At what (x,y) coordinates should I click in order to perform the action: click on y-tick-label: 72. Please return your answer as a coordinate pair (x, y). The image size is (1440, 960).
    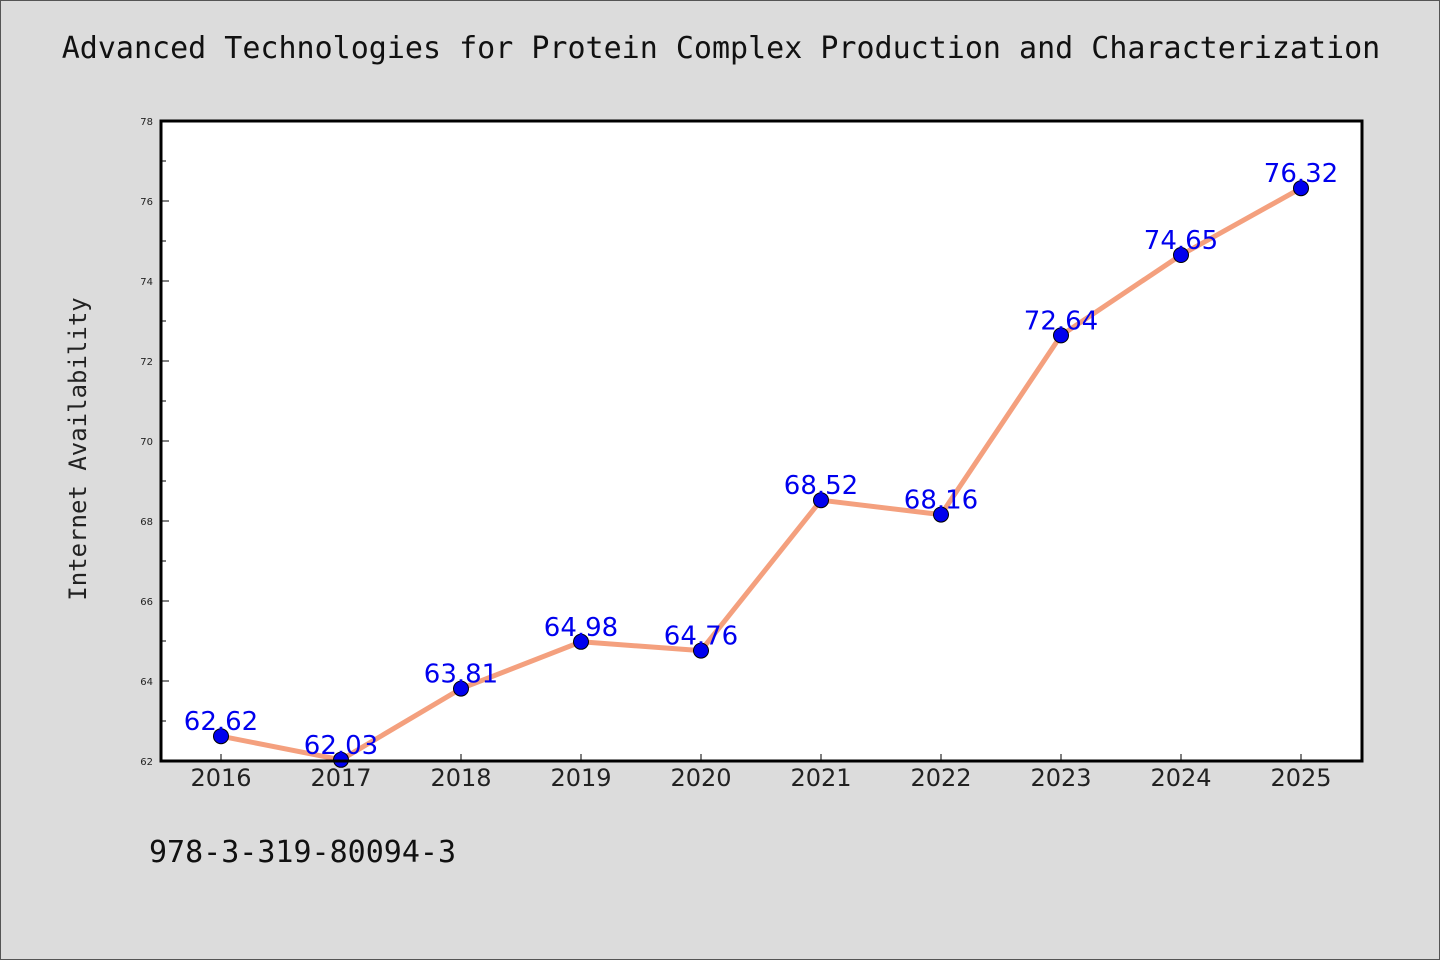
    Looking at the image, I should click on (146, 362).